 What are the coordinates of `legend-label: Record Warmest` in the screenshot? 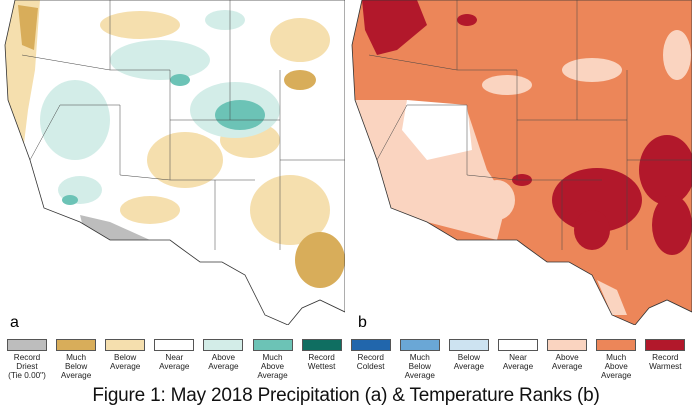 It's located at (665, 362).